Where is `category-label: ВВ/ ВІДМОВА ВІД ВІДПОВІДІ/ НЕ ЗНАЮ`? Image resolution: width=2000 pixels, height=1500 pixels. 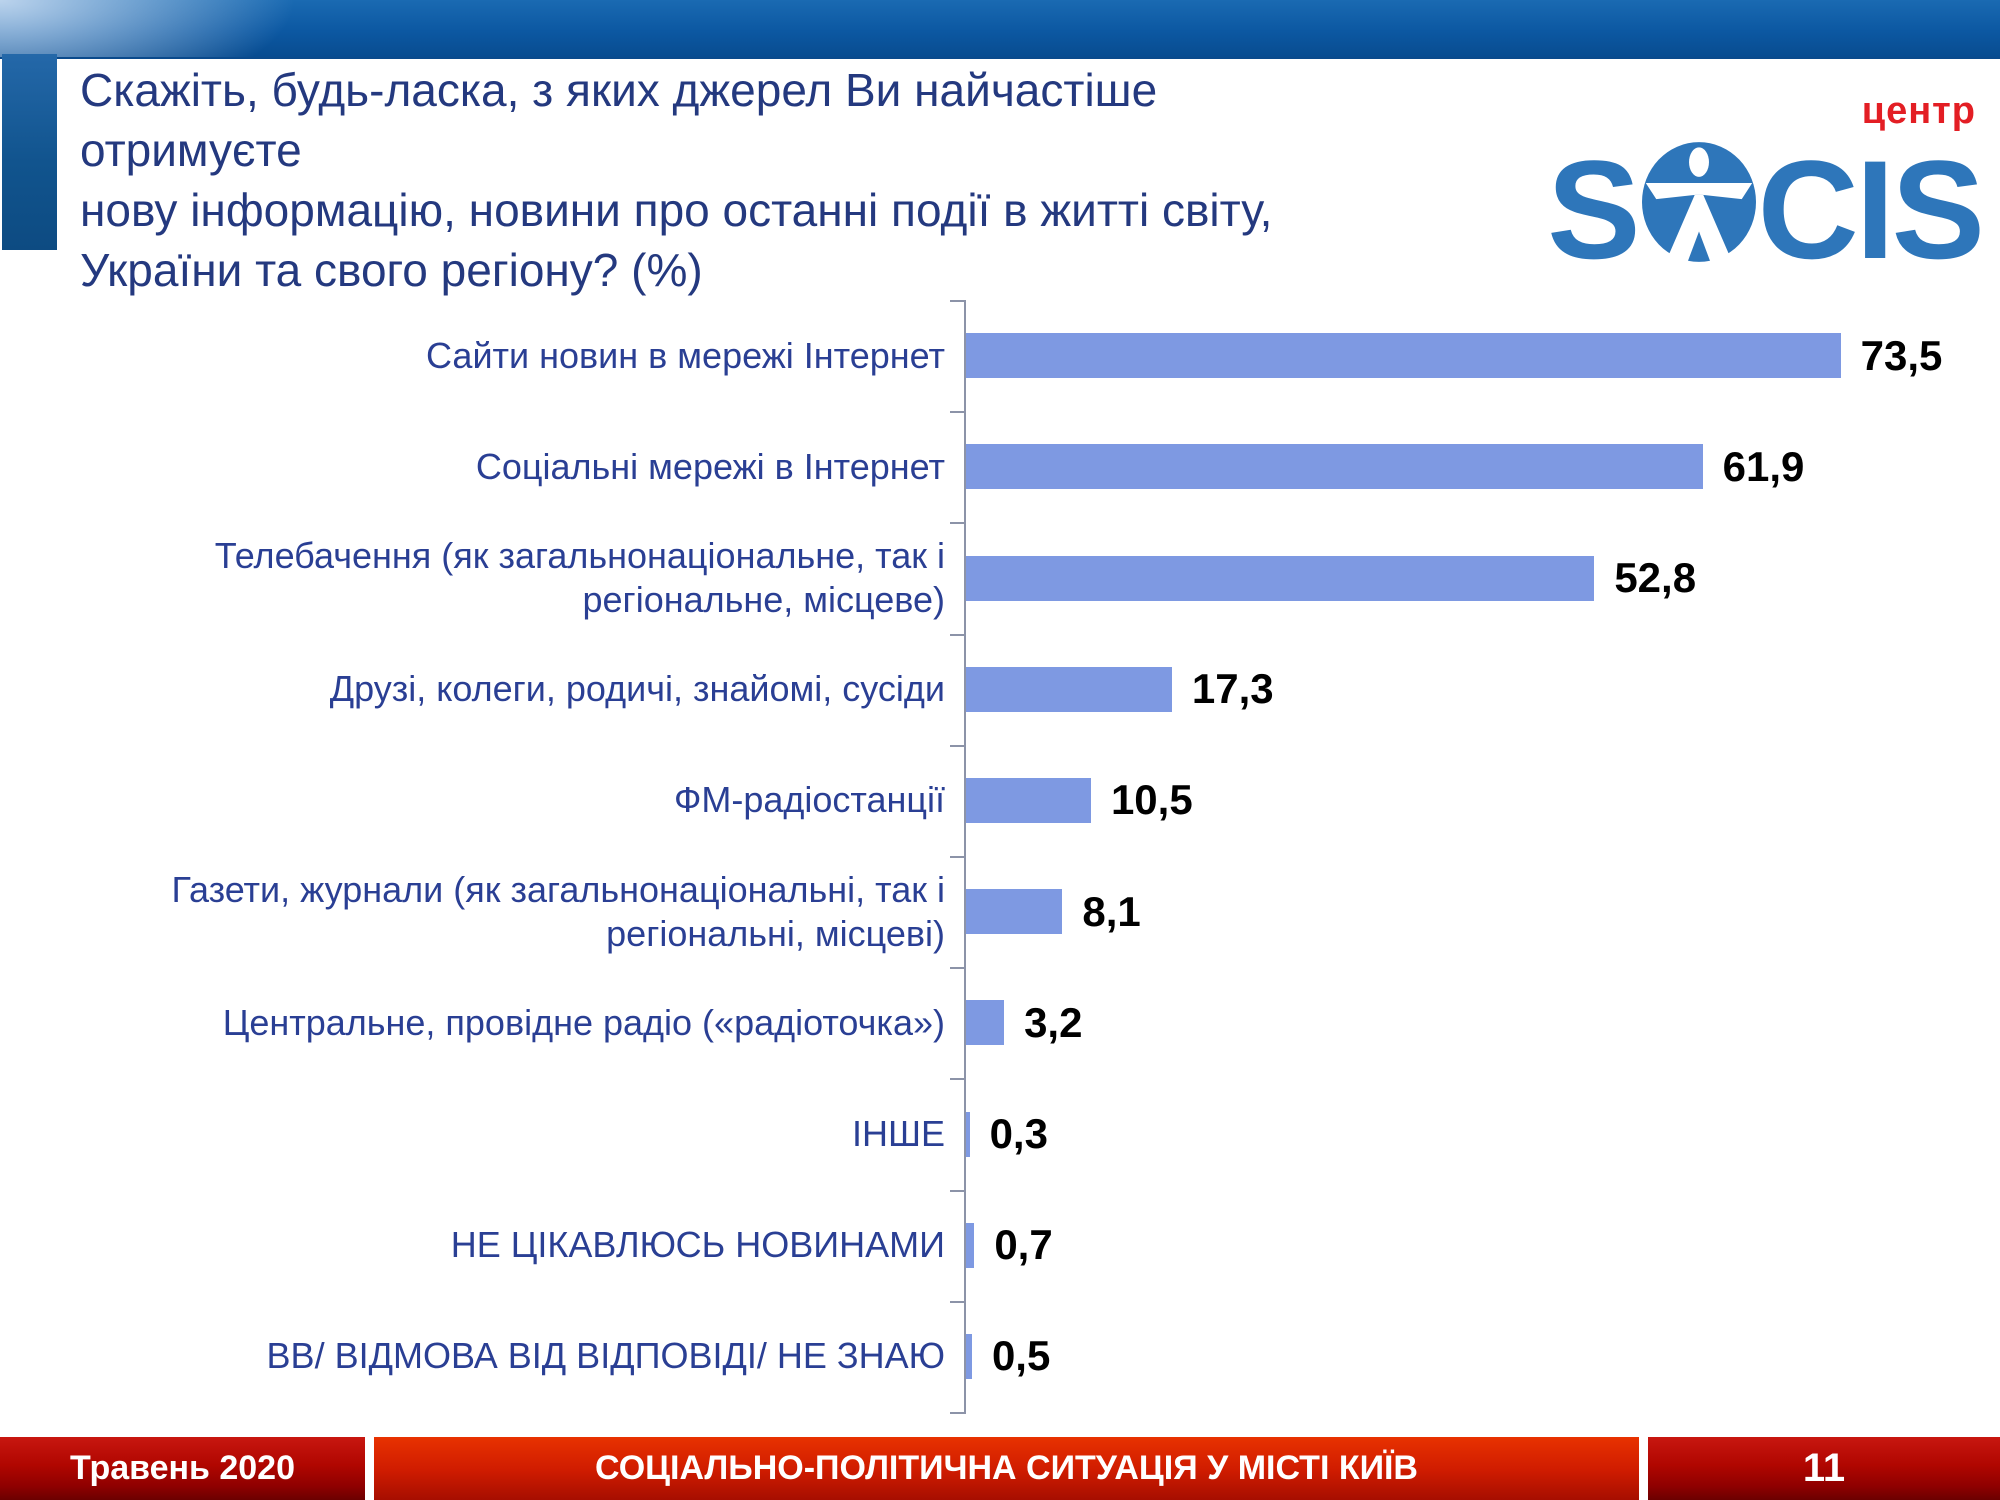
category-label: ВВ/ ВІДМОВА ВІД ВІДПОВІДІ/ НЕ ЗНАЮ is located at coordinates (605, 1356).